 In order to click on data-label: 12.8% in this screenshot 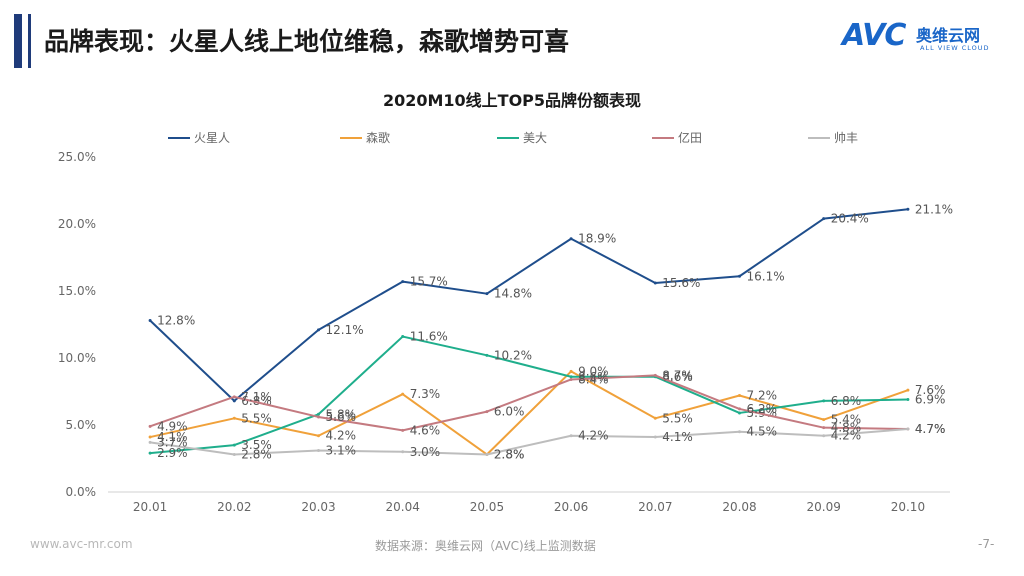, I will do `click(176, 320)`.